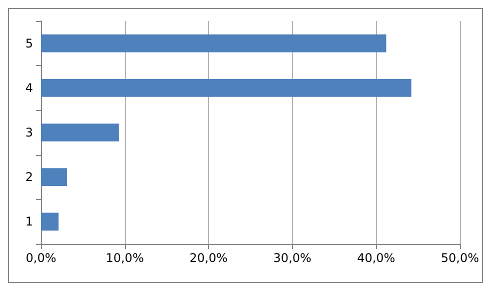 The image size is (485, 293). Describe the element at coordinates (125, 258) in the screenshot. I see `x-tick-label: 10,0%` at that location.